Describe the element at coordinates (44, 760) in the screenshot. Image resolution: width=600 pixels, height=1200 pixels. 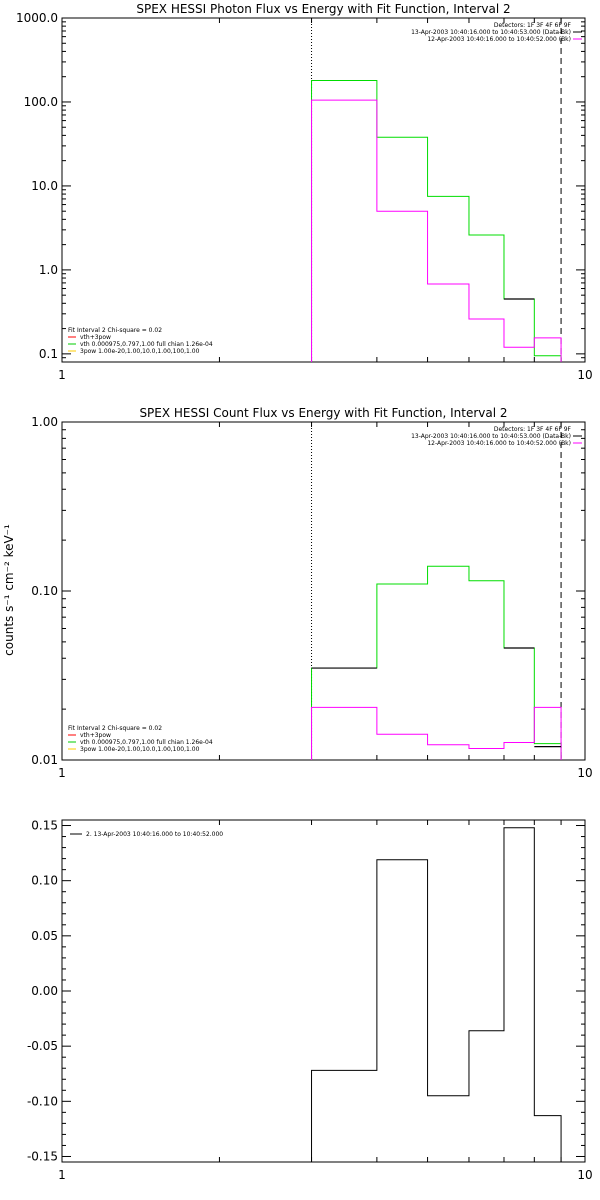
I see `y-tick-label: 0.01` at that location.